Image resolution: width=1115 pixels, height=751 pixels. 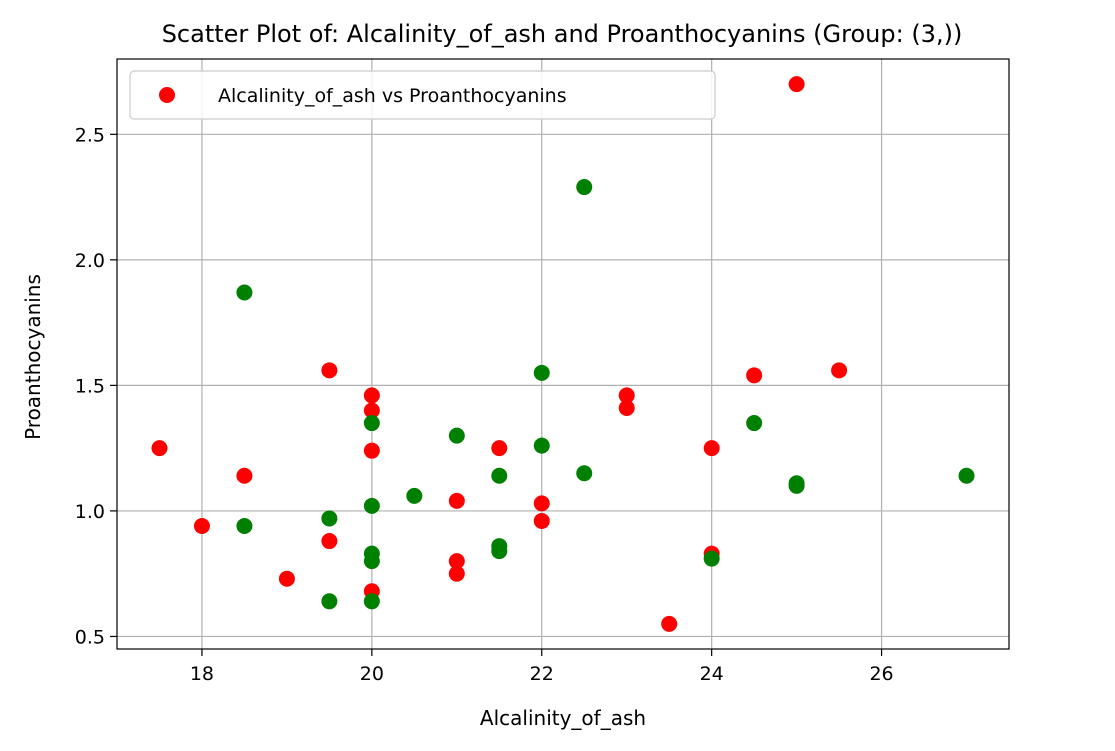 I want to click on legend: Alcalinity_of_ash vs Proanthocyanins, so click(x=422, y=95).